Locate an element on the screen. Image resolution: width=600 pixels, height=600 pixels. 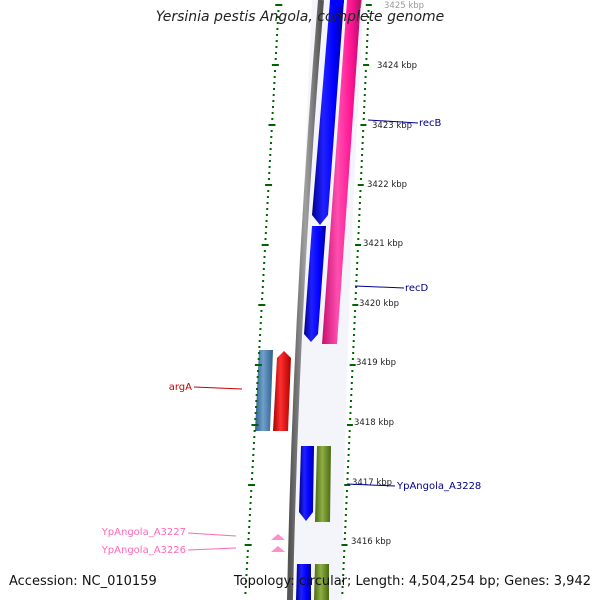
gene-bottom-blue is located at coordinates (303, 582).